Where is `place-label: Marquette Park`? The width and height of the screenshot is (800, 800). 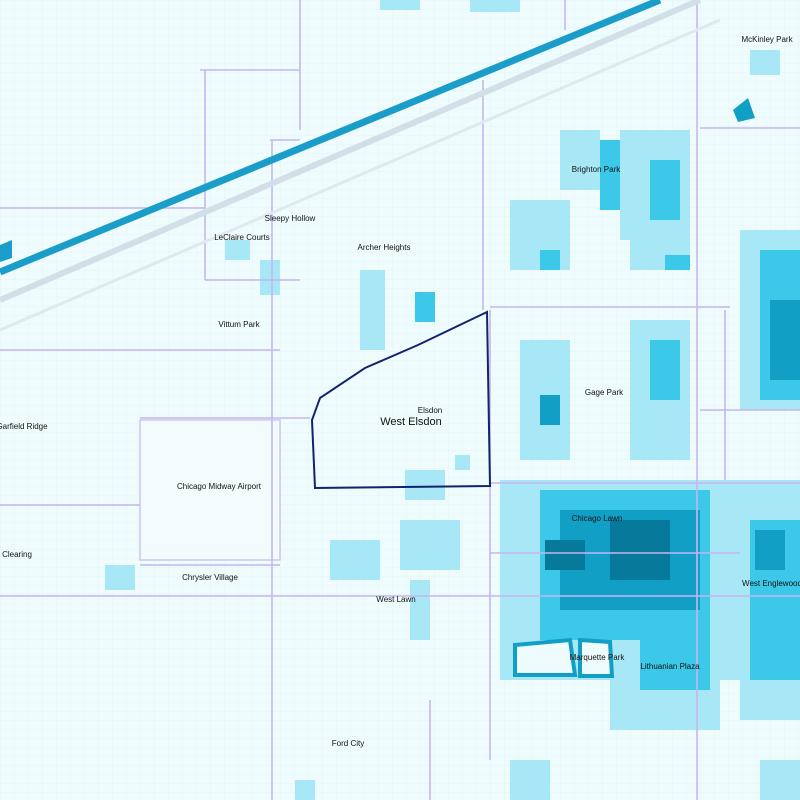
place-label: Marquette Park is located at coordinates (598, 657).